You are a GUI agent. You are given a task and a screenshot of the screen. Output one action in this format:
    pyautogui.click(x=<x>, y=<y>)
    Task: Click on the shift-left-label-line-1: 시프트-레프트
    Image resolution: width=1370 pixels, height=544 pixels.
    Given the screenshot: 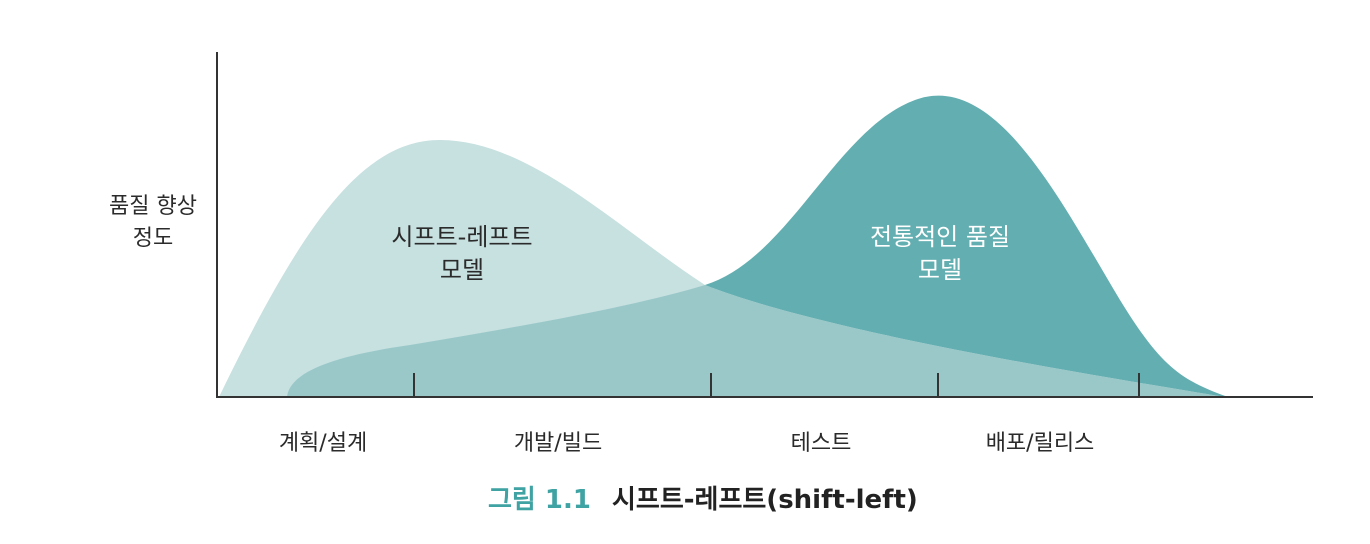 What is the action you would take?
    pyautogui.click(x=461, y=237)
    